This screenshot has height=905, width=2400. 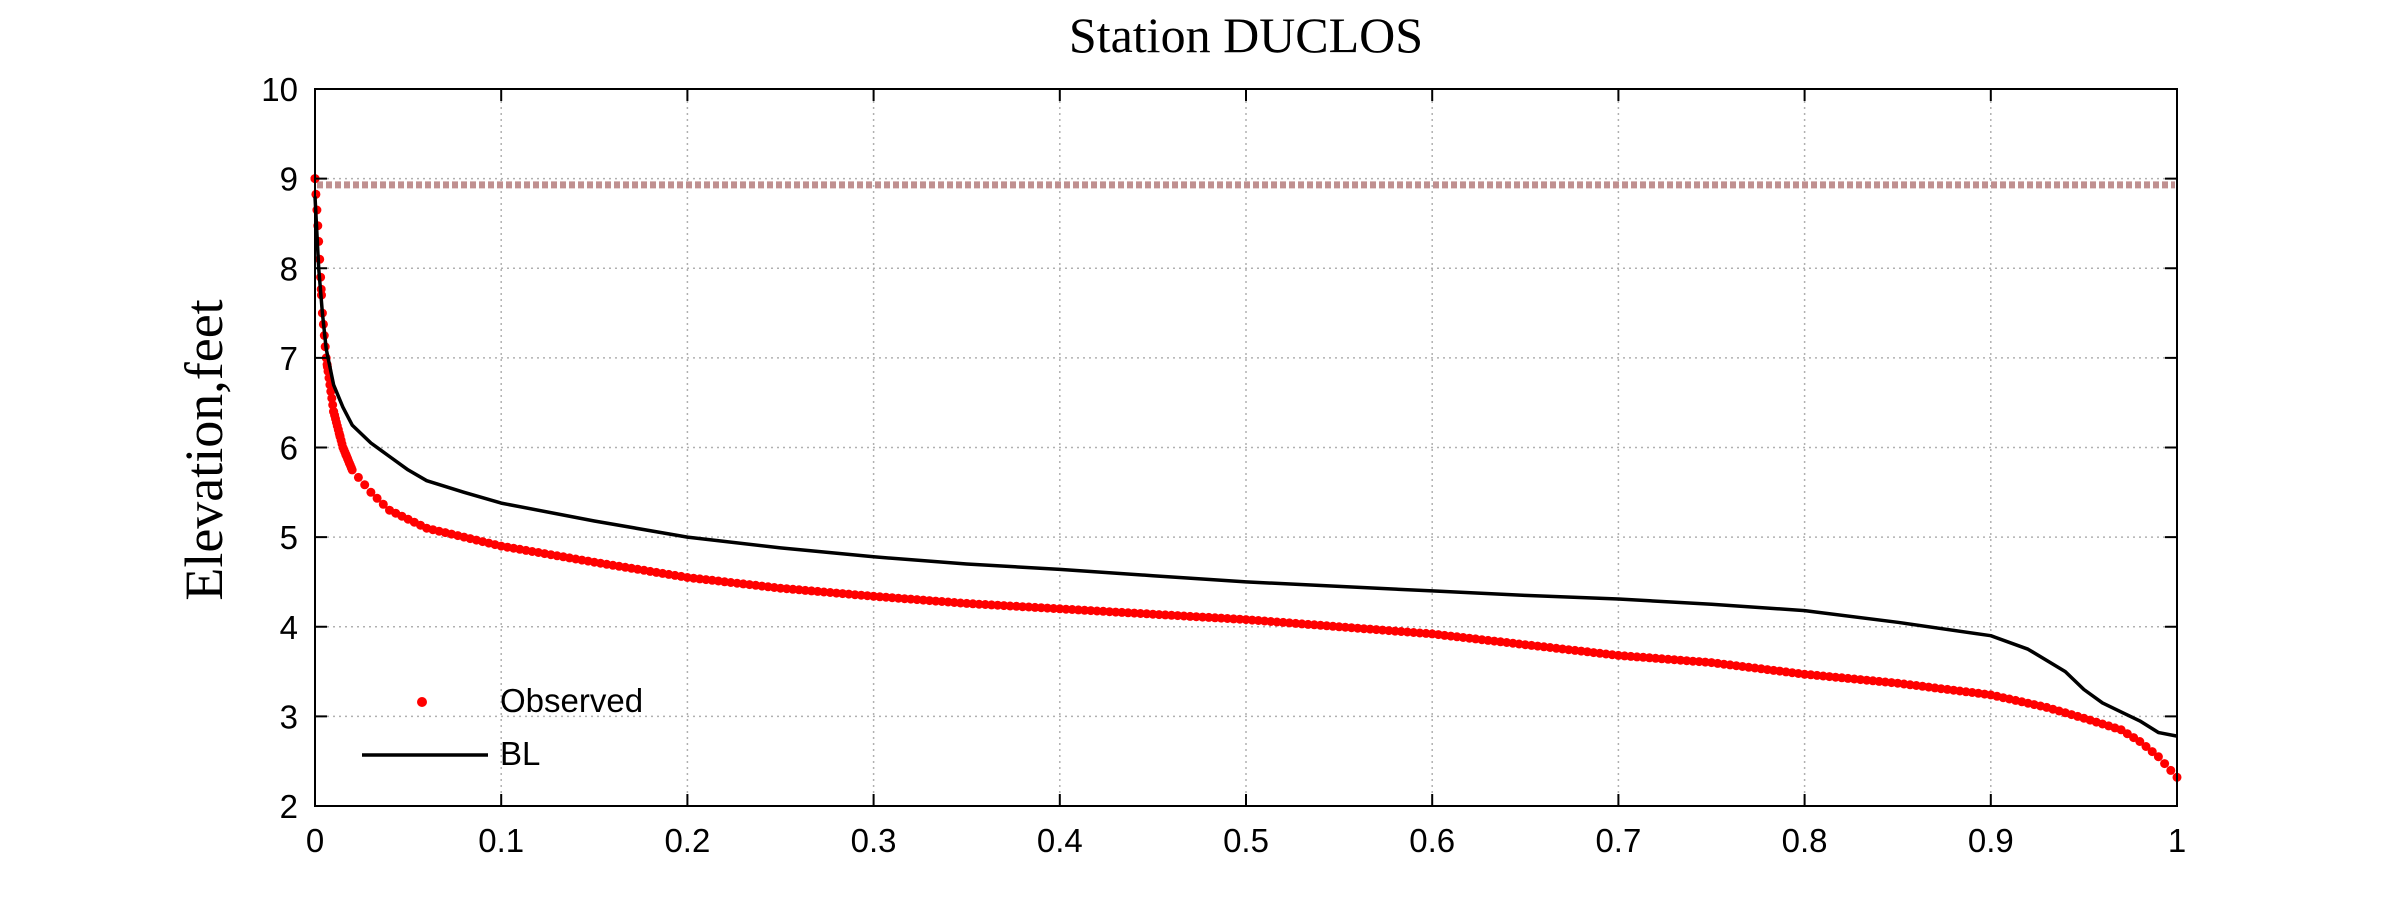 I want to click on y-tick-label: 3, so click(x=289, y=716).